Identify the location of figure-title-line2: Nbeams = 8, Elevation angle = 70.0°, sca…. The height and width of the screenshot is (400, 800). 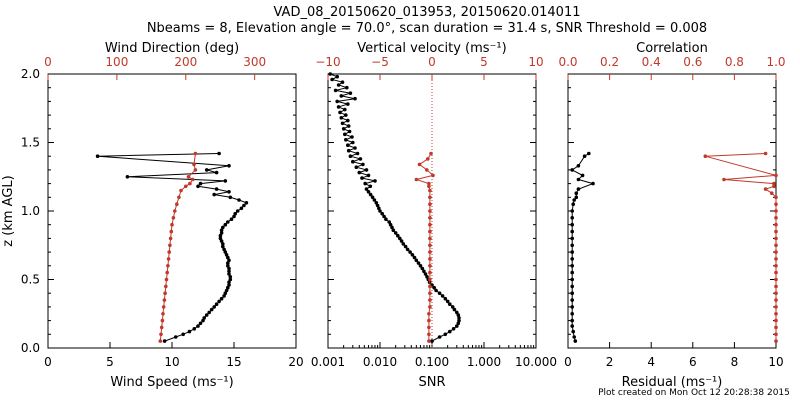
(427, 28).